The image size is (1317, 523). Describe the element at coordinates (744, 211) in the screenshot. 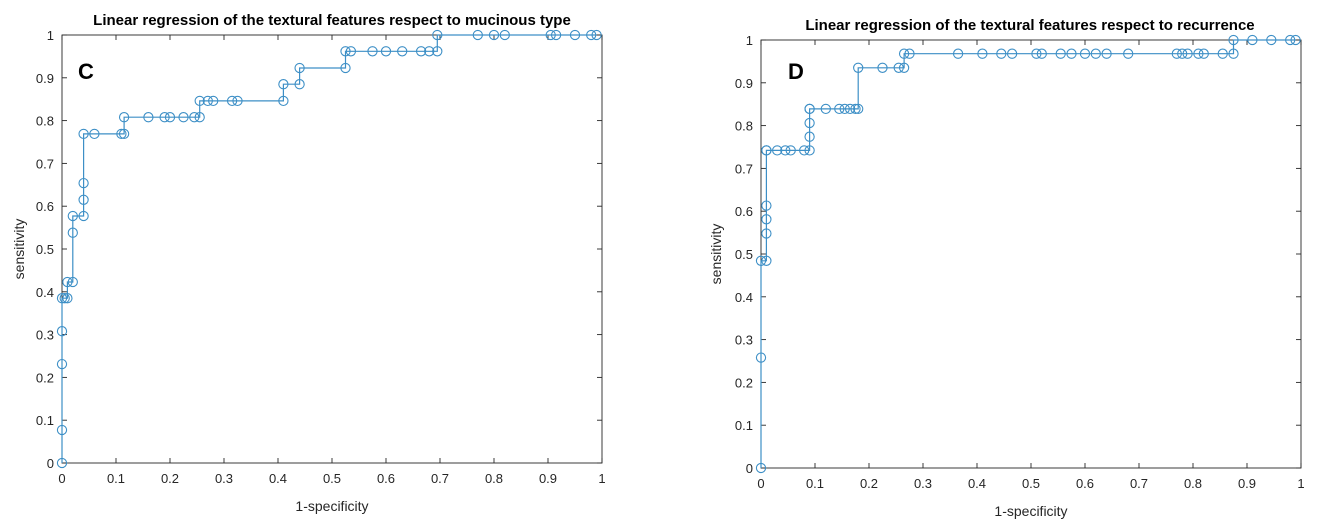

I see `y-tick-label: 0.6` at that location.